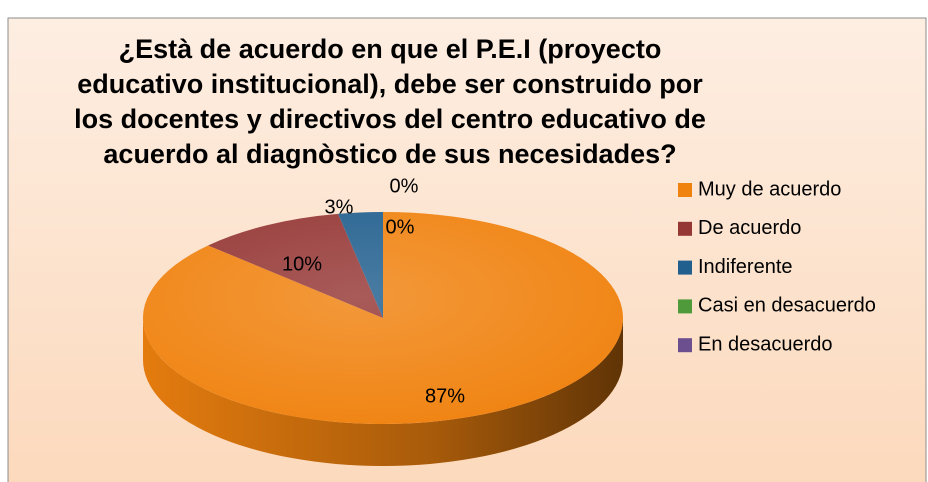 The image size is (928, 482). I want to click on legend-label: Muy de acuerdo, so click(769, 189).